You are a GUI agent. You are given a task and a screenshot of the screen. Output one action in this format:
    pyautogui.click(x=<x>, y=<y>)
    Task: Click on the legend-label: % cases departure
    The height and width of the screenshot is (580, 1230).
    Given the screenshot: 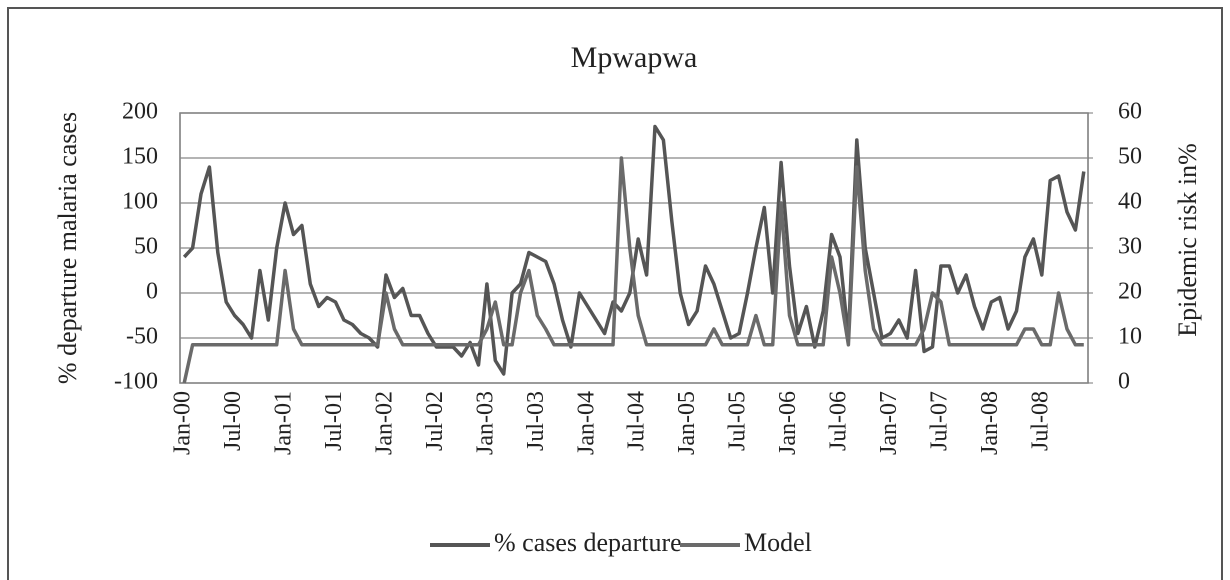 What is the action you would take?
    pyautogui.click(x=588, y=542)
    